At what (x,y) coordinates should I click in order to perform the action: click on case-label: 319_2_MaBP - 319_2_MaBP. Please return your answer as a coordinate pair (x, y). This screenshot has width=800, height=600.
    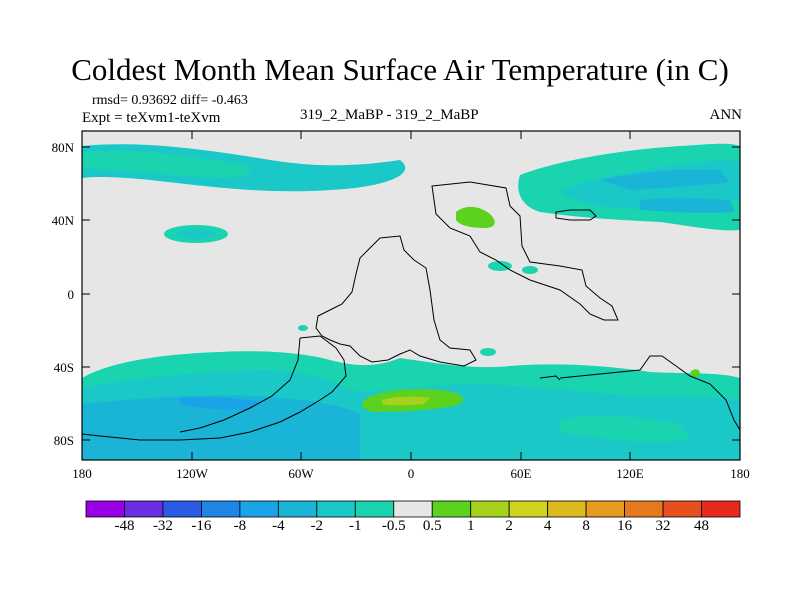
    Looking at the image, I should click on (389, 115).